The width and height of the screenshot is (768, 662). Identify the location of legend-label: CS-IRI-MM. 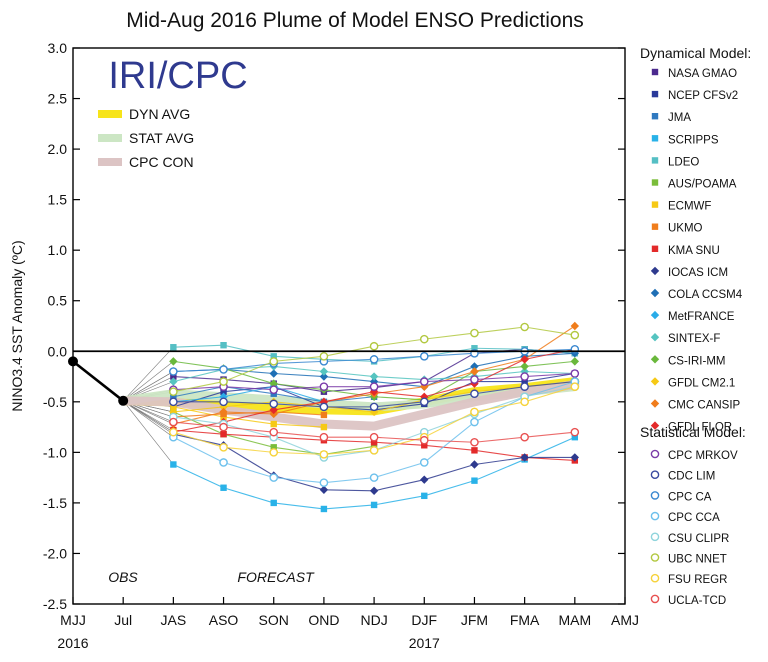
(697, 361).